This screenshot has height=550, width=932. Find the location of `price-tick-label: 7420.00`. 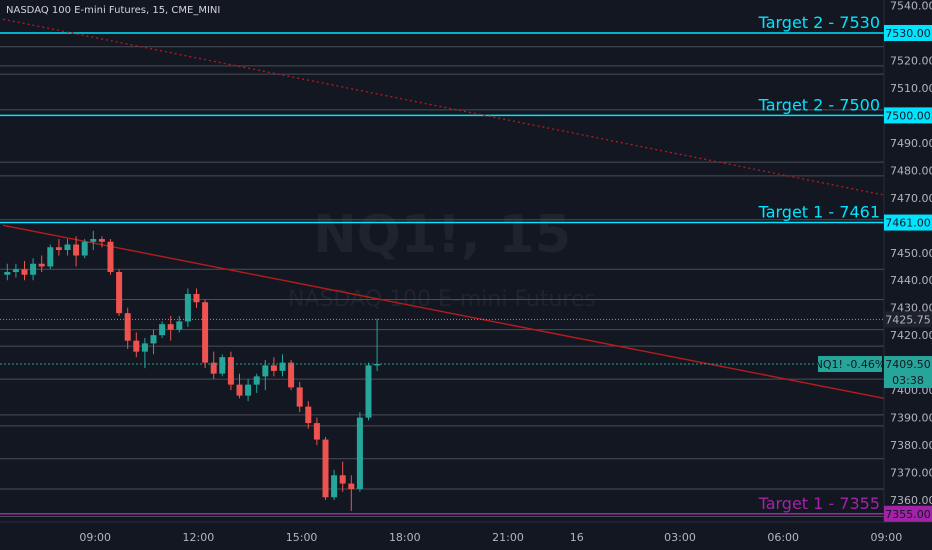

price-tick-label: 7420.00 is located at coordinates (911, 335).